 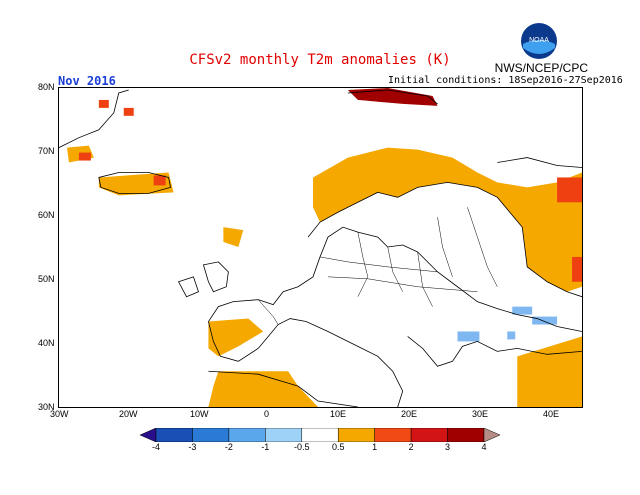 I want to click on colorbar-label: 4, so click(x=484, y=447).